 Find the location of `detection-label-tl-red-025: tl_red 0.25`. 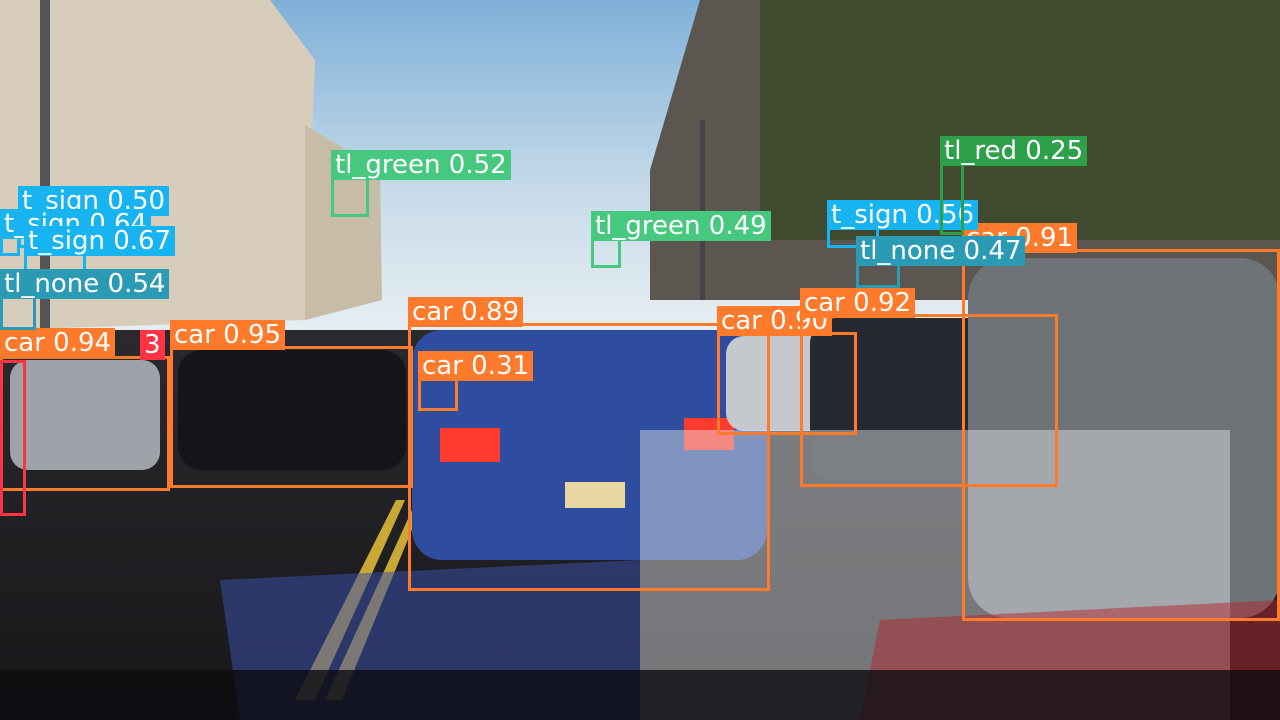

detection-label-tl-red-025: tl_red 0.25 is located at coordinates (1014, 151).